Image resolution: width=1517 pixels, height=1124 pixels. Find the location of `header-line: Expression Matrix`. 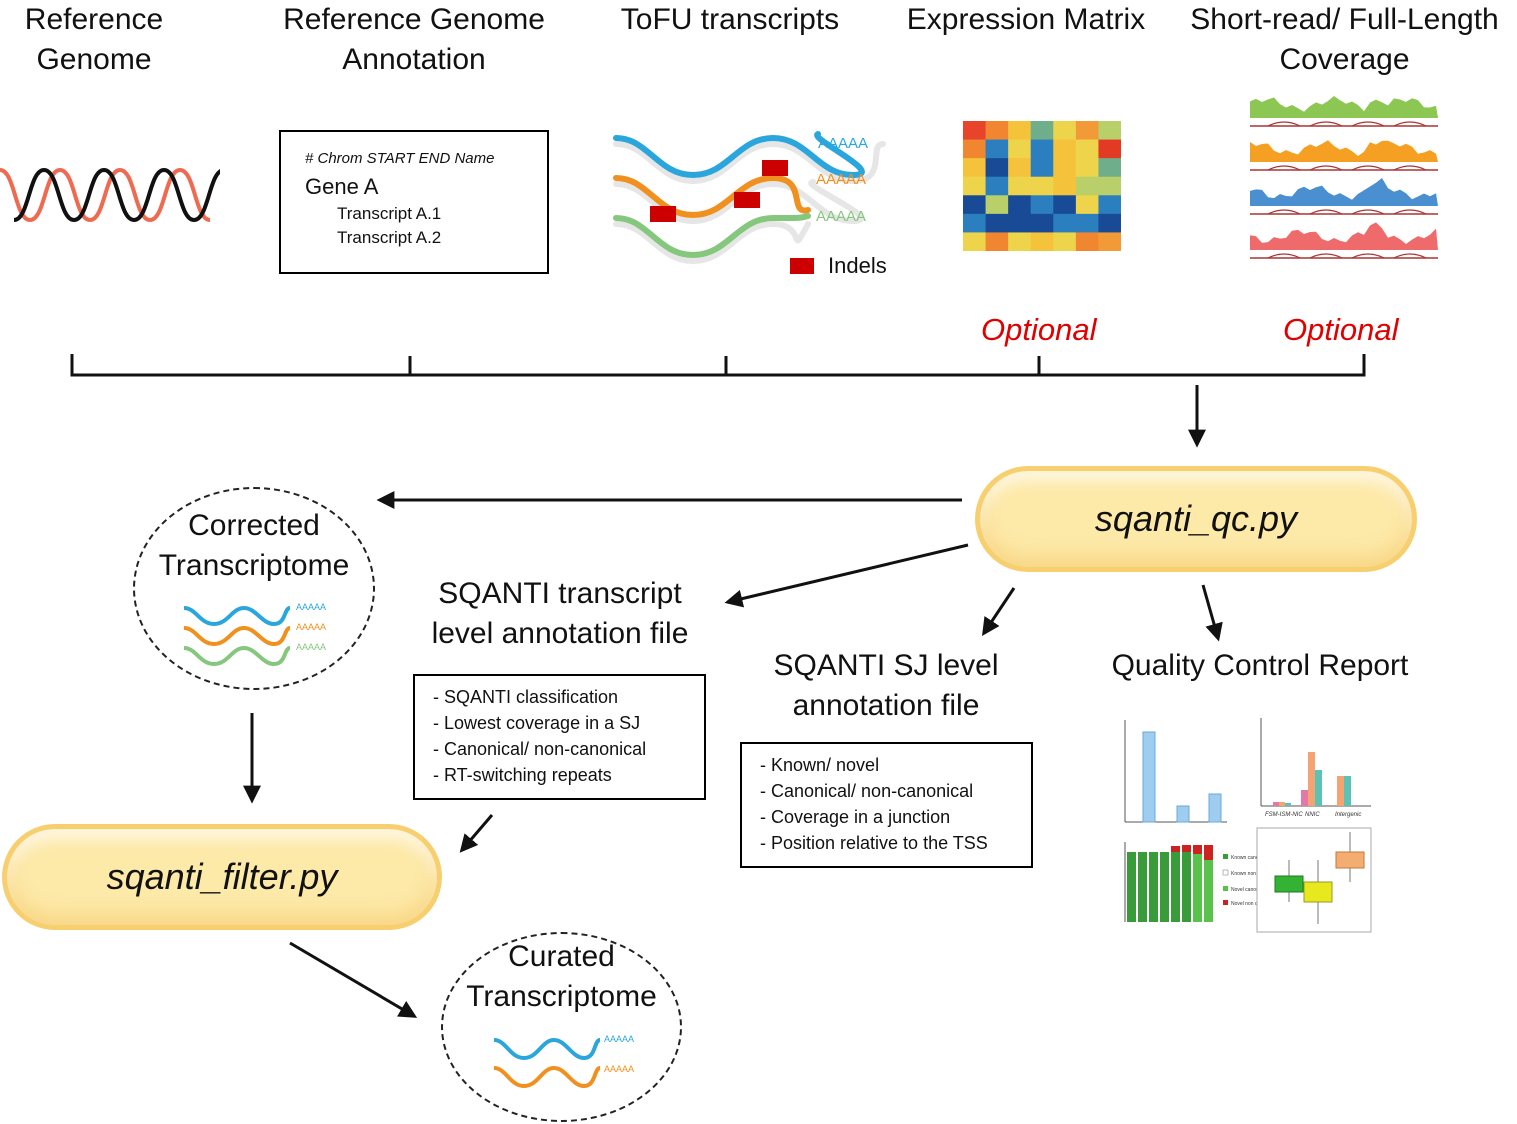

header-line: Expression Matrix is located at coordinates (1026, 19).